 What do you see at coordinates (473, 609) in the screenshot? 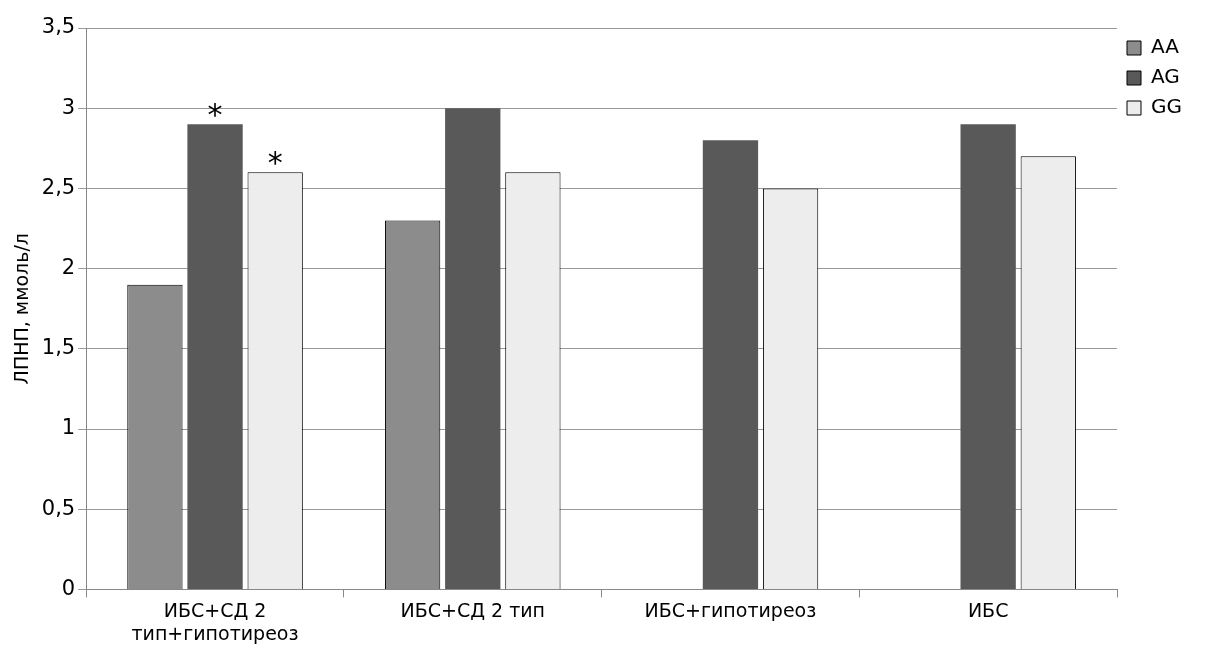
I see `x-tick-label: ИБС+СД 2 тип` at bounding box center [473, 609].